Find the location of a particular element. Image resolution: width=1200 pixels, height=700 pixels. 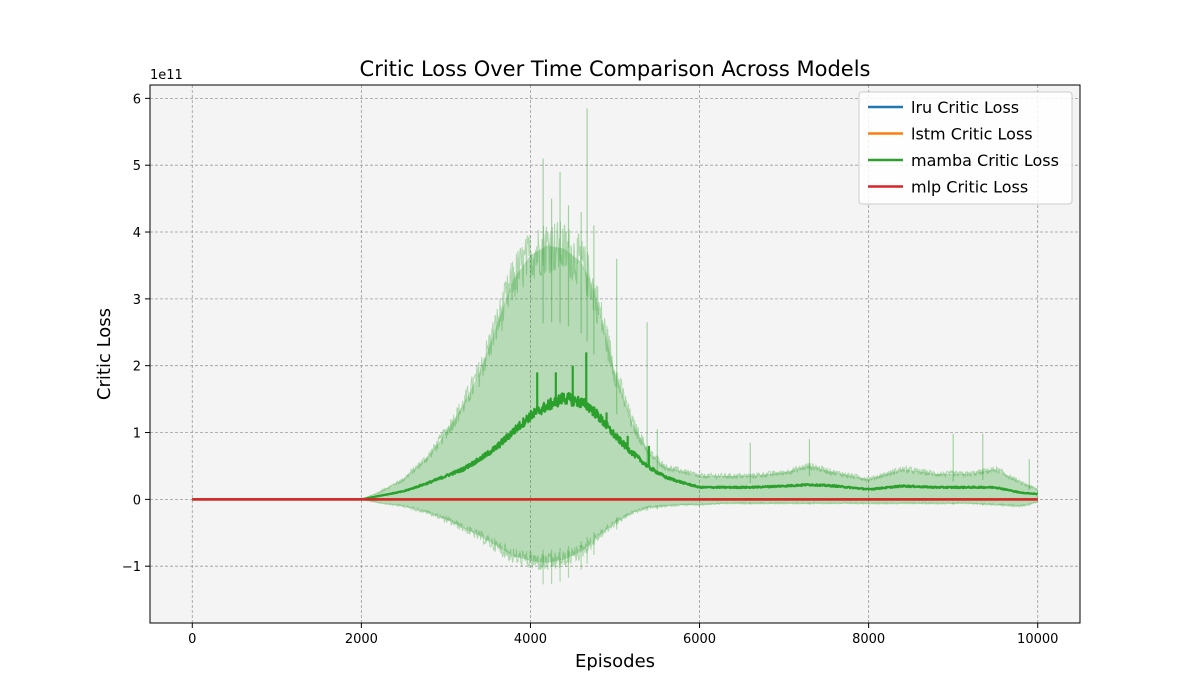

y-axis-label: Critic Loss is located at coordinates (104, 354).